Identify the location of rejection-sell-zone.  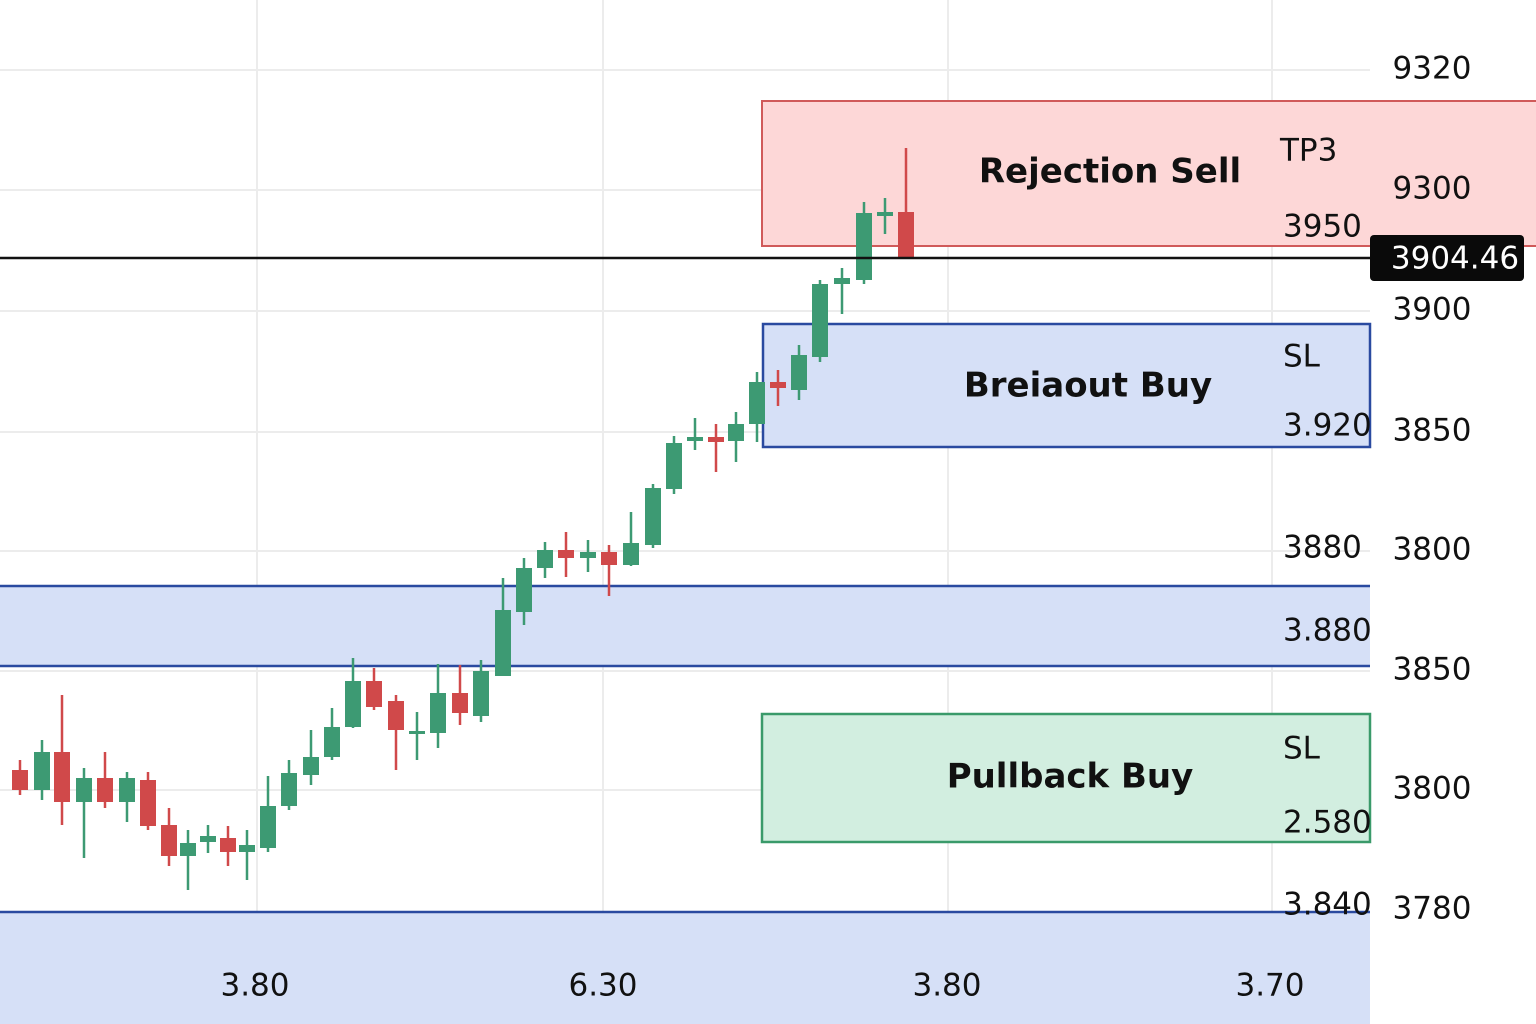
(1148, 173).